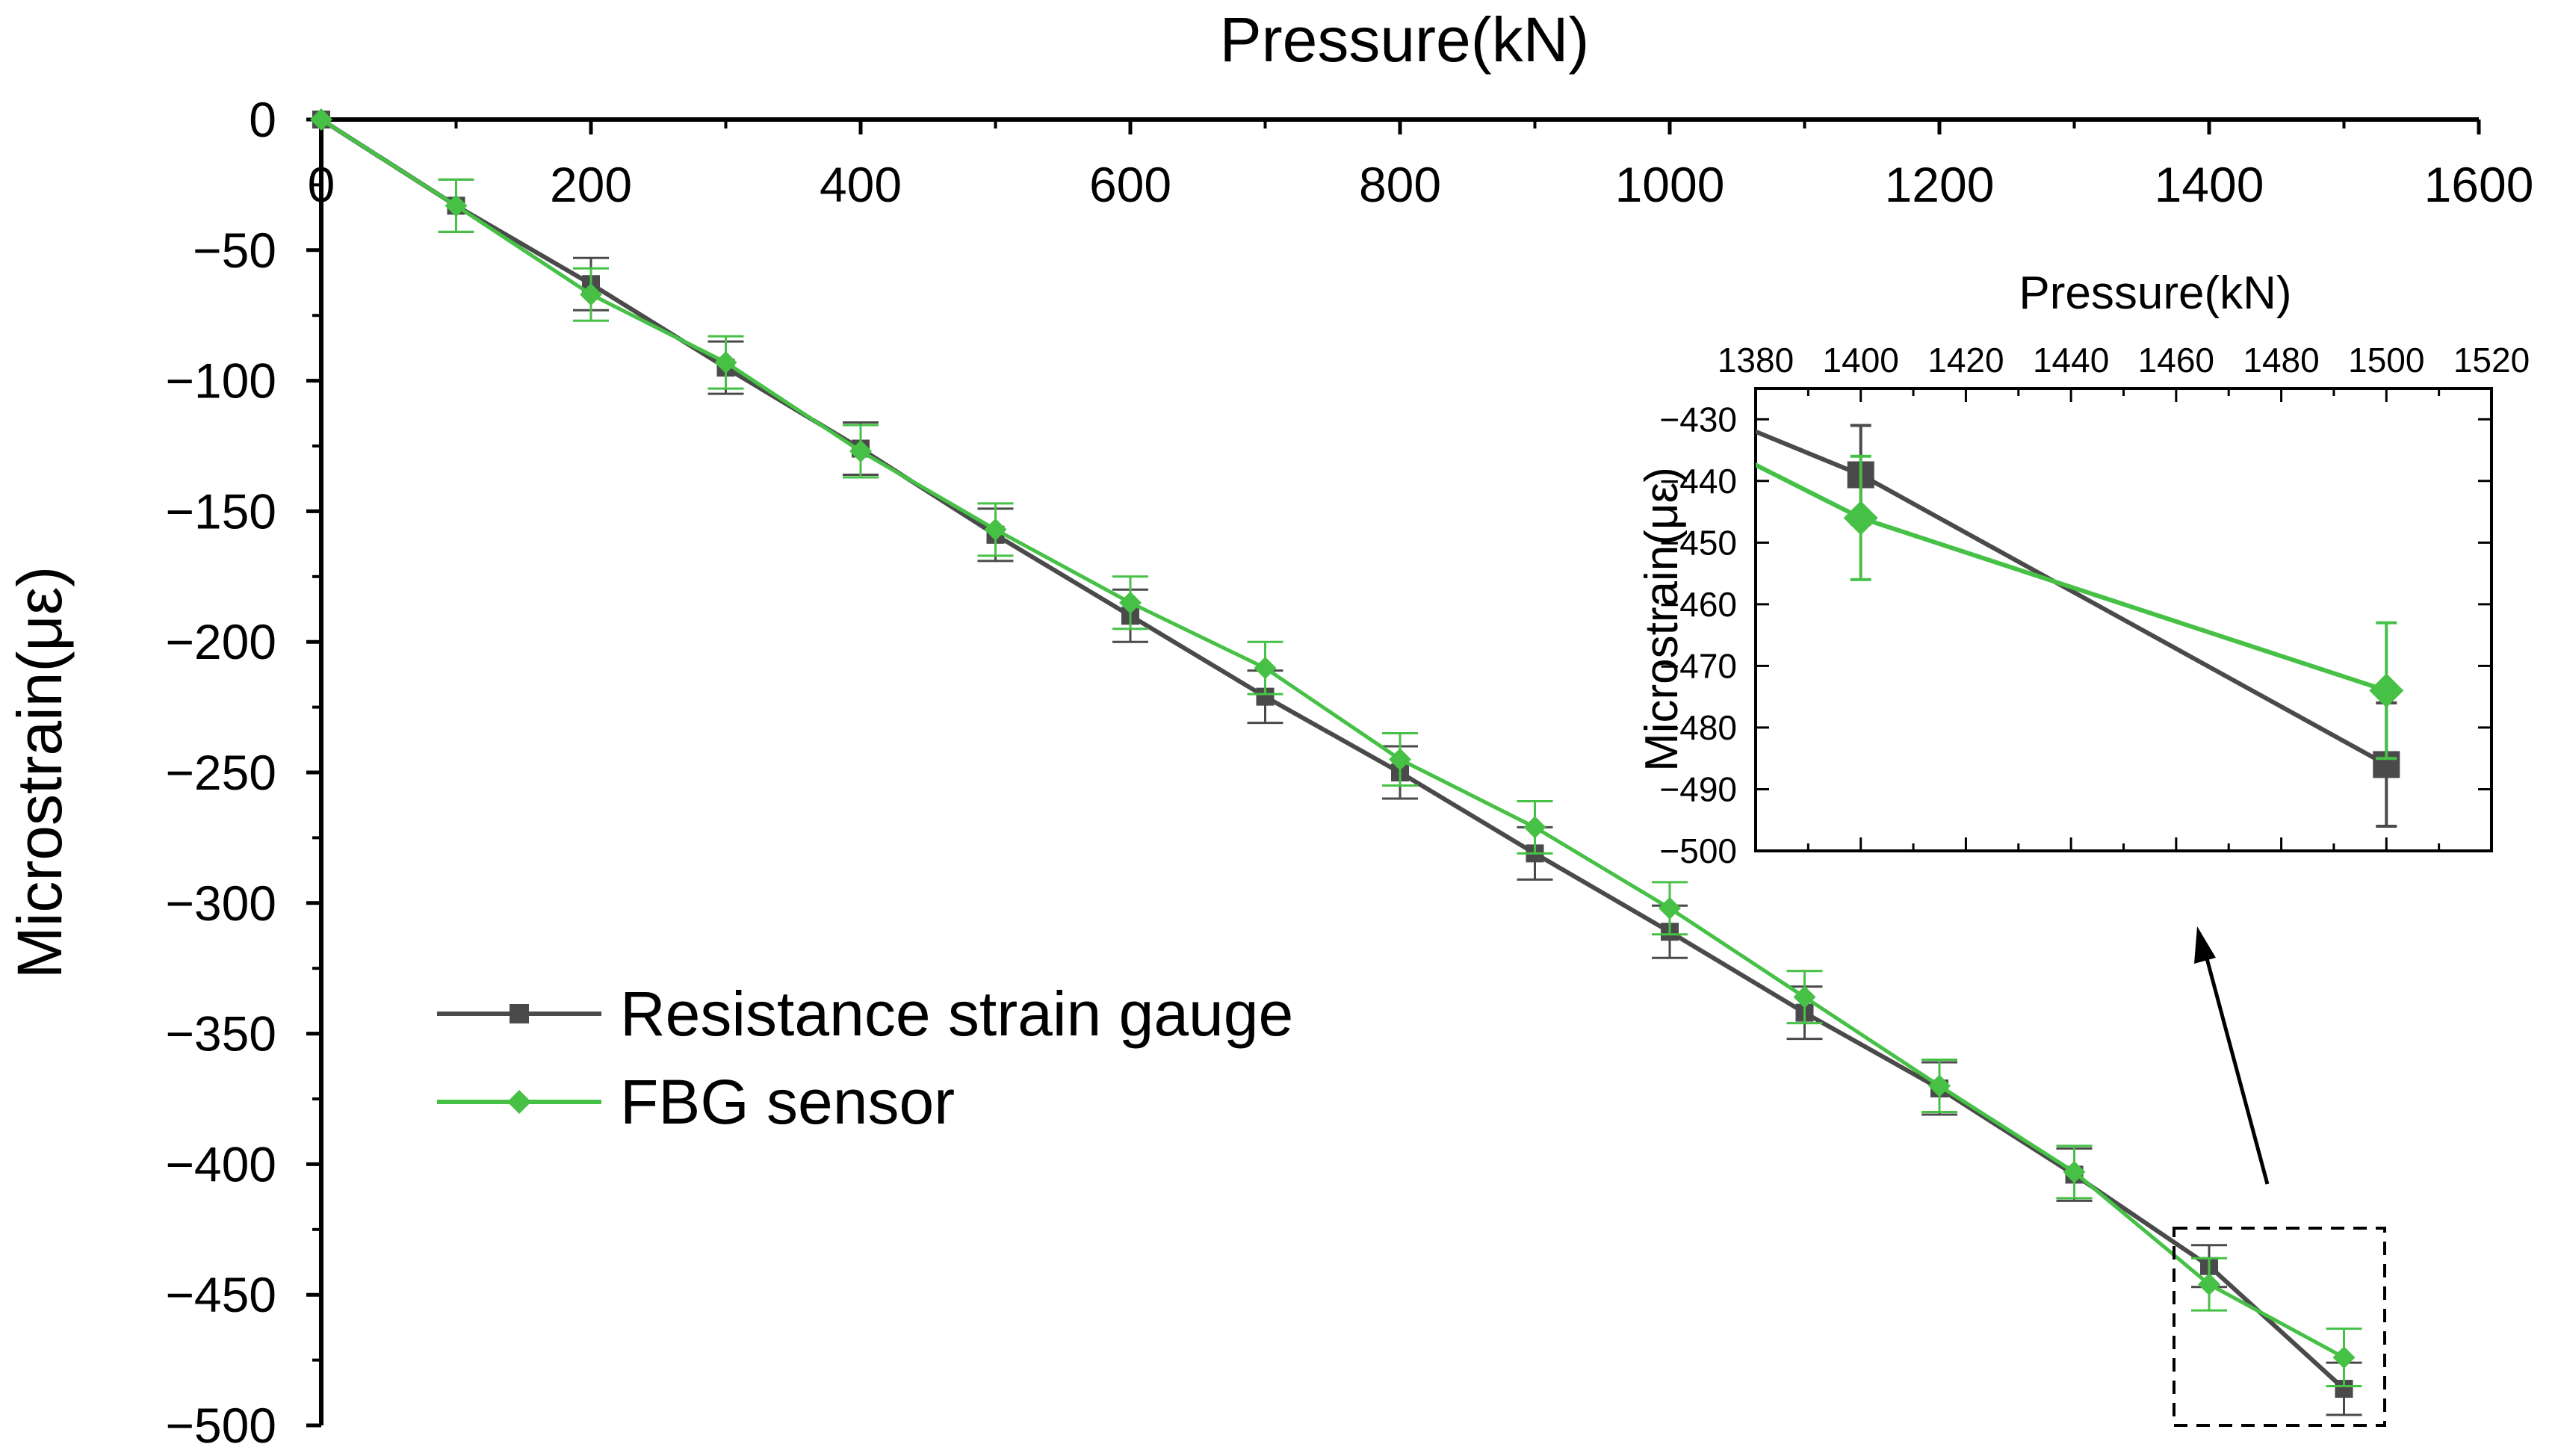 The width and height of the screenshot is (2558, 1456). What do you see at coordinates (1698, 850) in the screenshot?
I see `inset-y-tick-label: −500` at bounding box center [1698, 850].